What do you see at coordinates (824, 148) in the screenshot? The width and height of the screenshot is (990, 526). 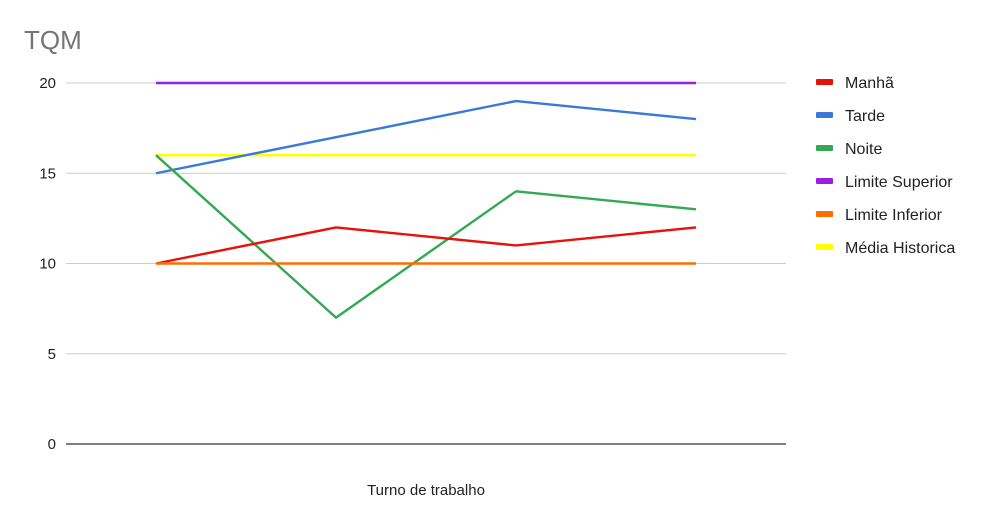 I see `legend-swatch-noite` at bounding box center [824, 148].